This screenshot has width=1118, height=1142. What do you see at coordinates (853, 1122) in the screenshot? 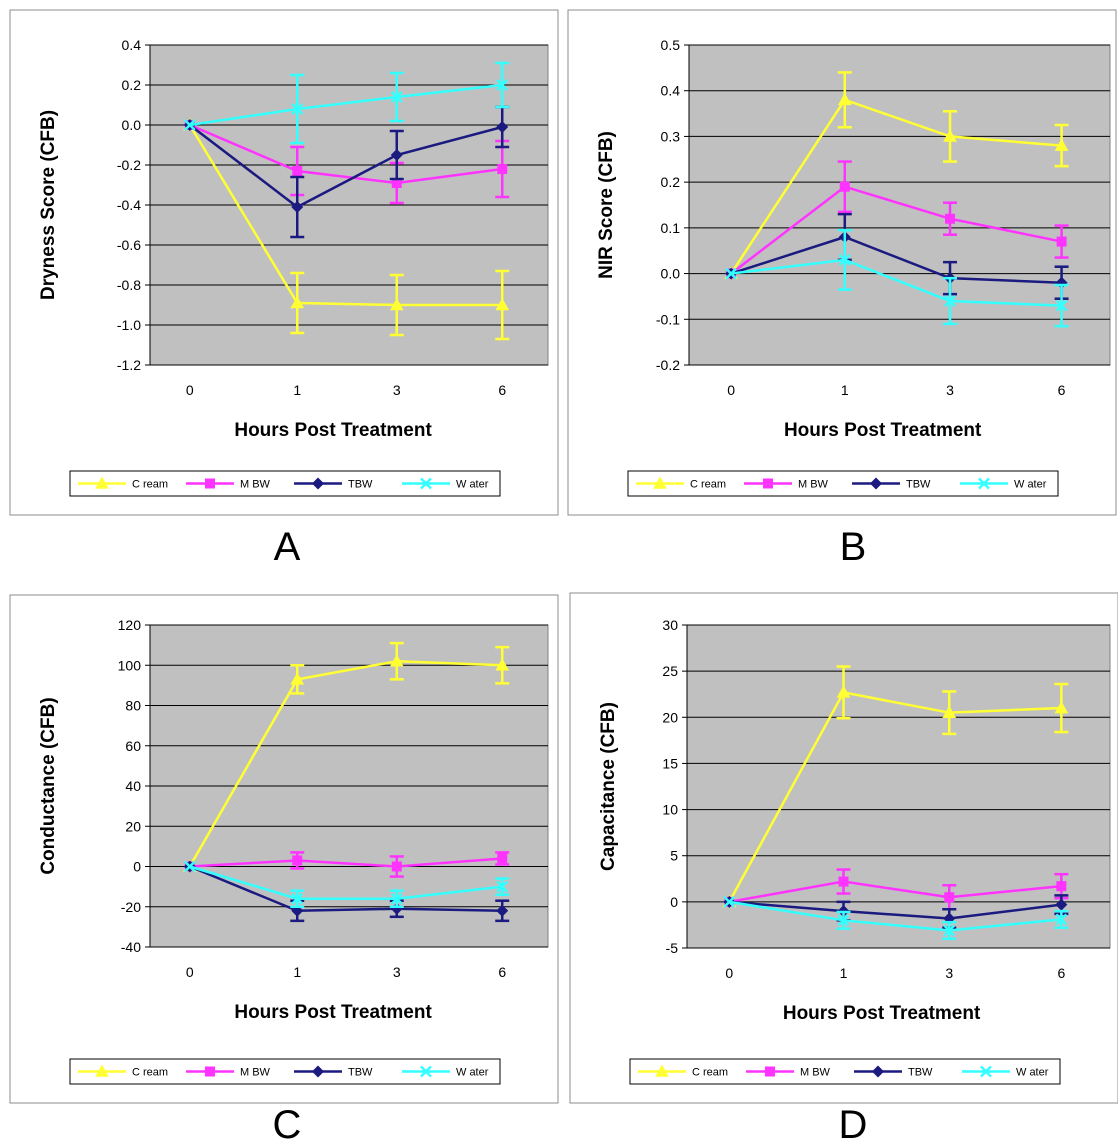
I see `panel-letter: D` at bounding box center [853, 1122].